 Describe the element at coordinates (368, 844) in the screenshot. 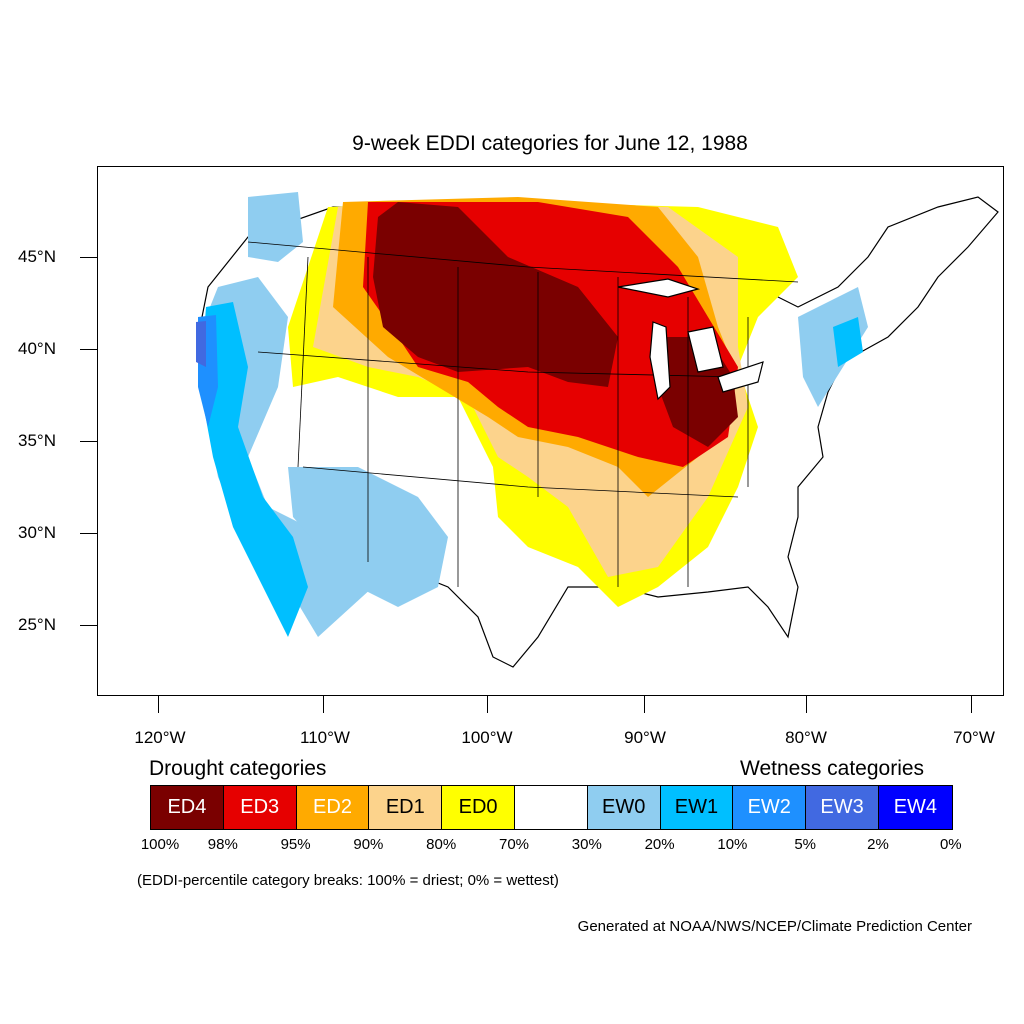

I see `legend-break-label: 90%` at that location.